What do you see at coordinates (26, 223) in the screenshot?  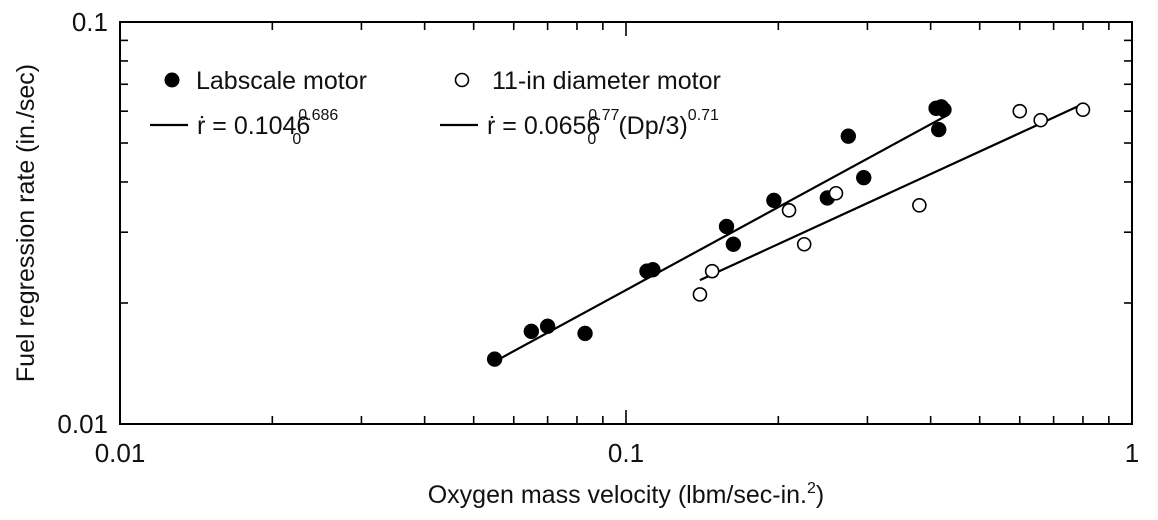 I see `y-axis-label: Fuel regression rate (in./sec)` at bounding box center [26, 223].